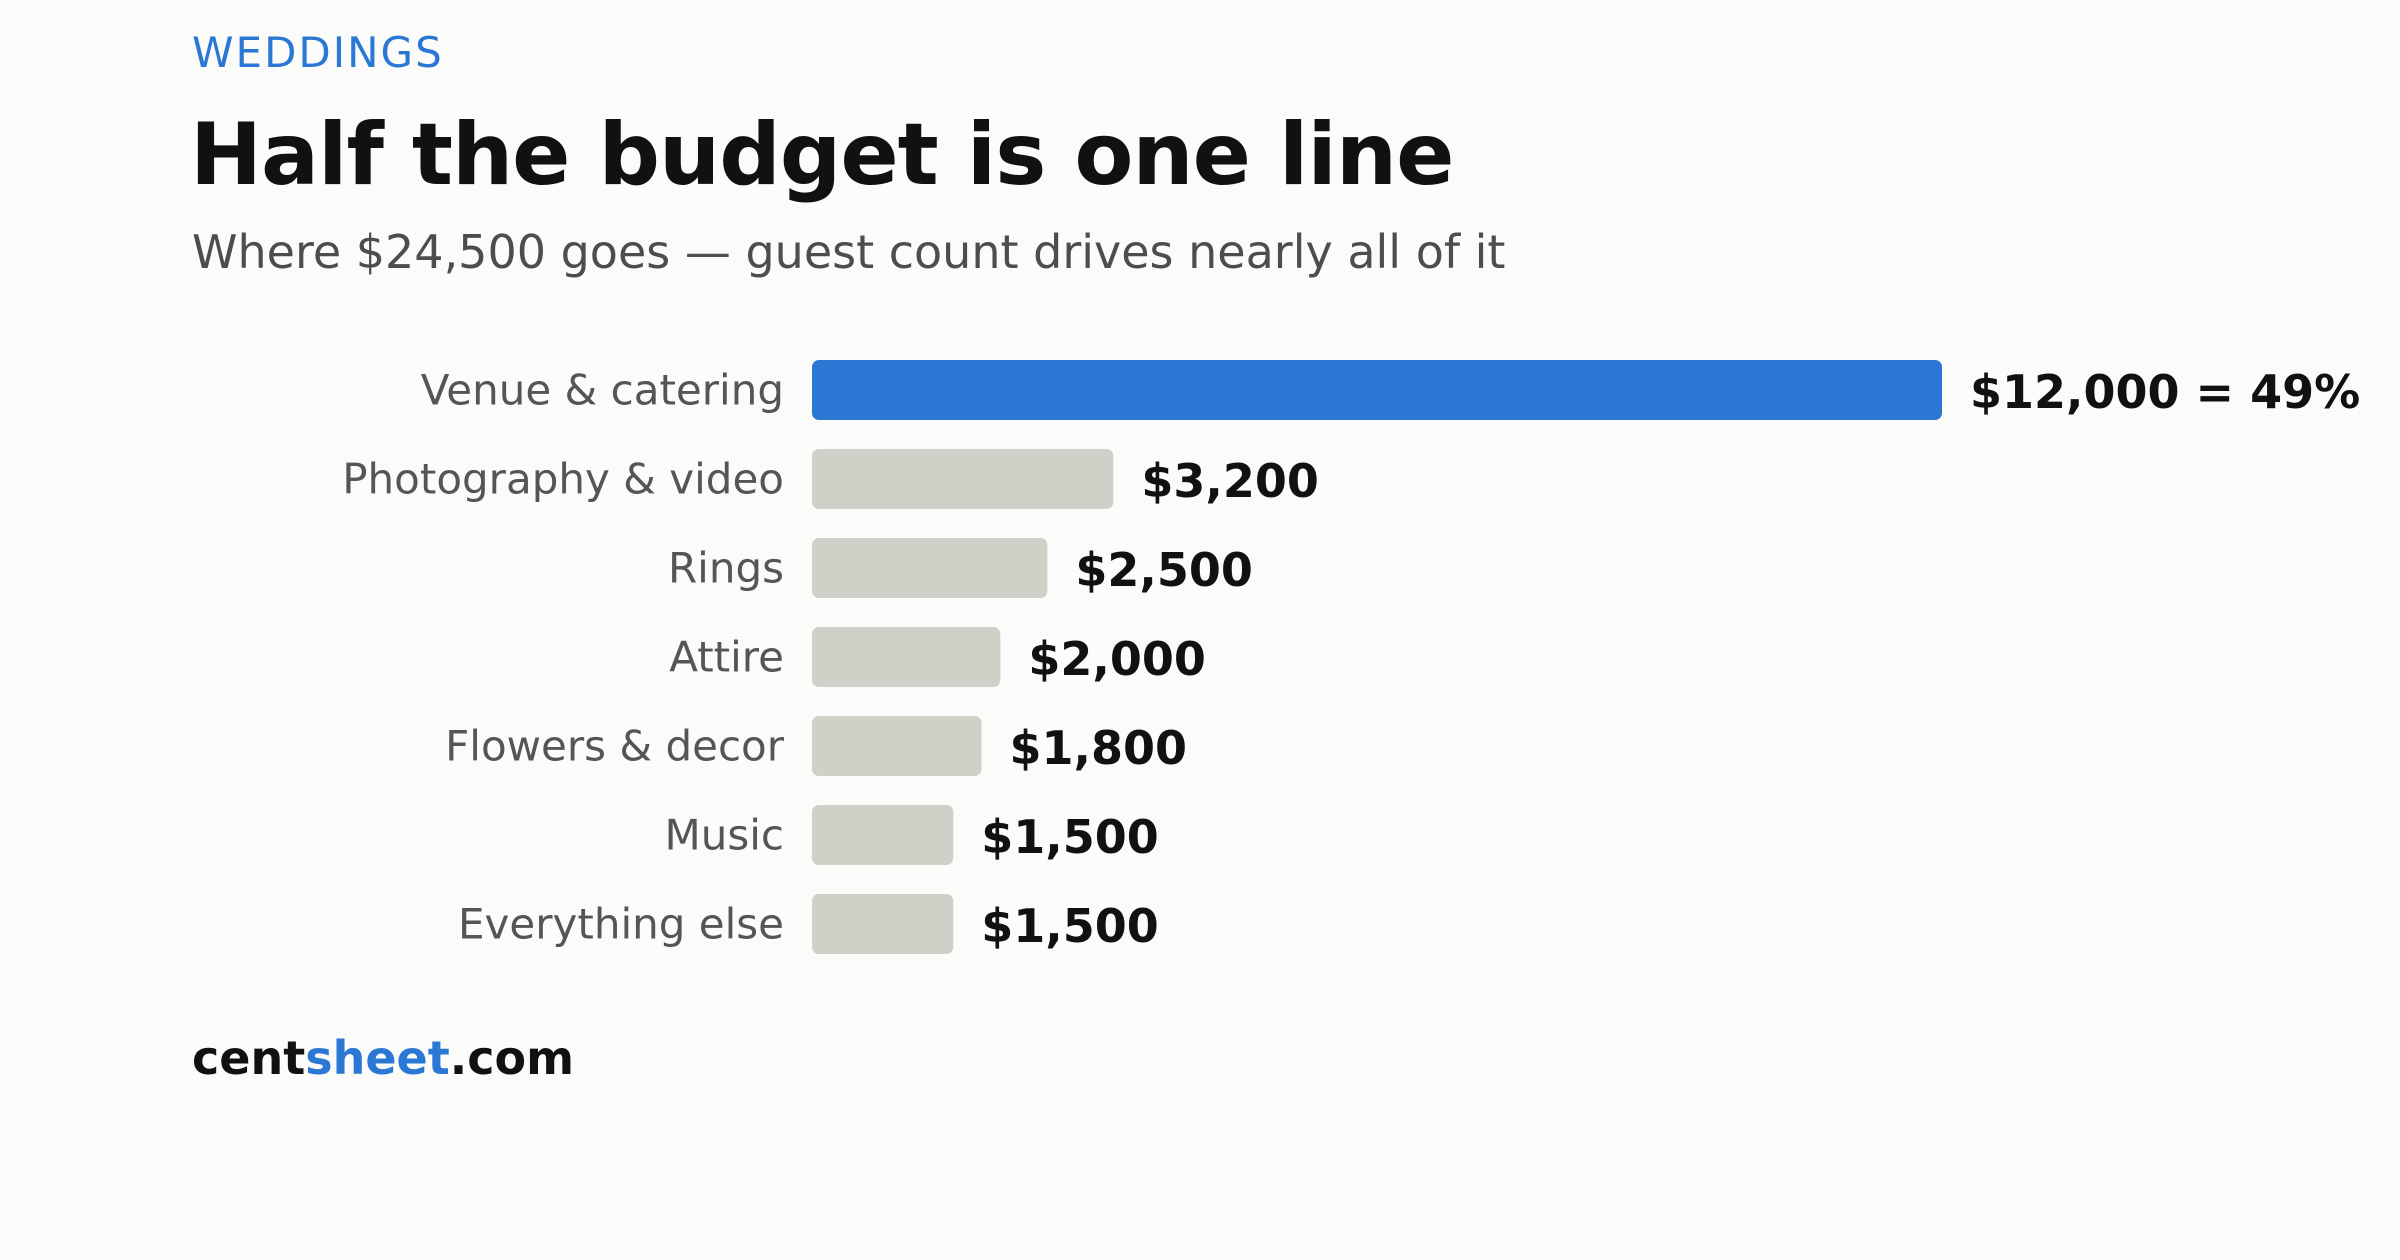  What do you see at coordinates (726, 657) in the screenshot?
I see `category-label: Attire` at bounding box center [726, 657].